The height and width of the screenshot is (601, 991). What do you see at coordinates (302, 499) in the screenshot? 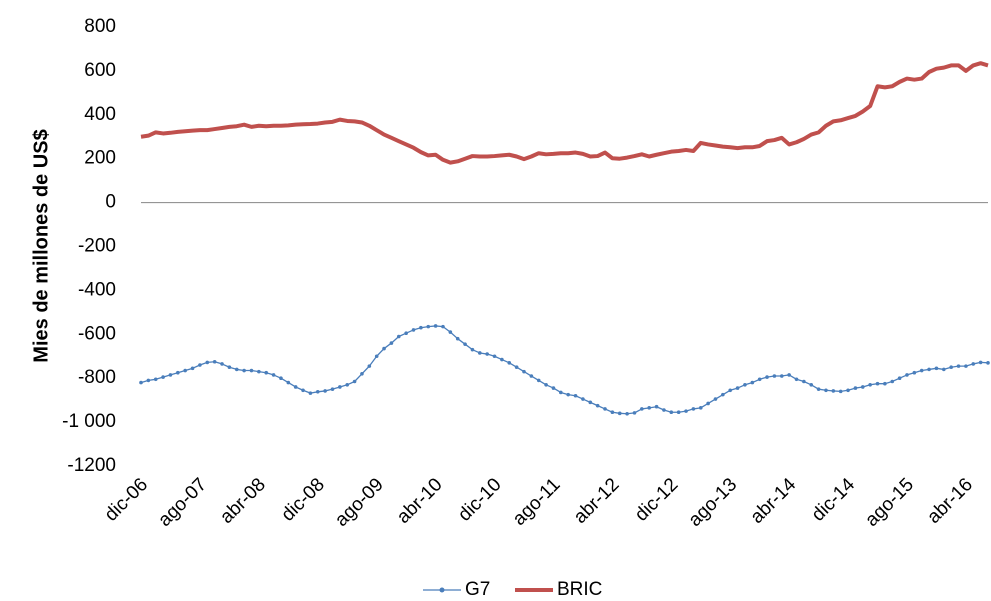
I see `x-tick-label: dic-08` at bounding box center [302, 499].